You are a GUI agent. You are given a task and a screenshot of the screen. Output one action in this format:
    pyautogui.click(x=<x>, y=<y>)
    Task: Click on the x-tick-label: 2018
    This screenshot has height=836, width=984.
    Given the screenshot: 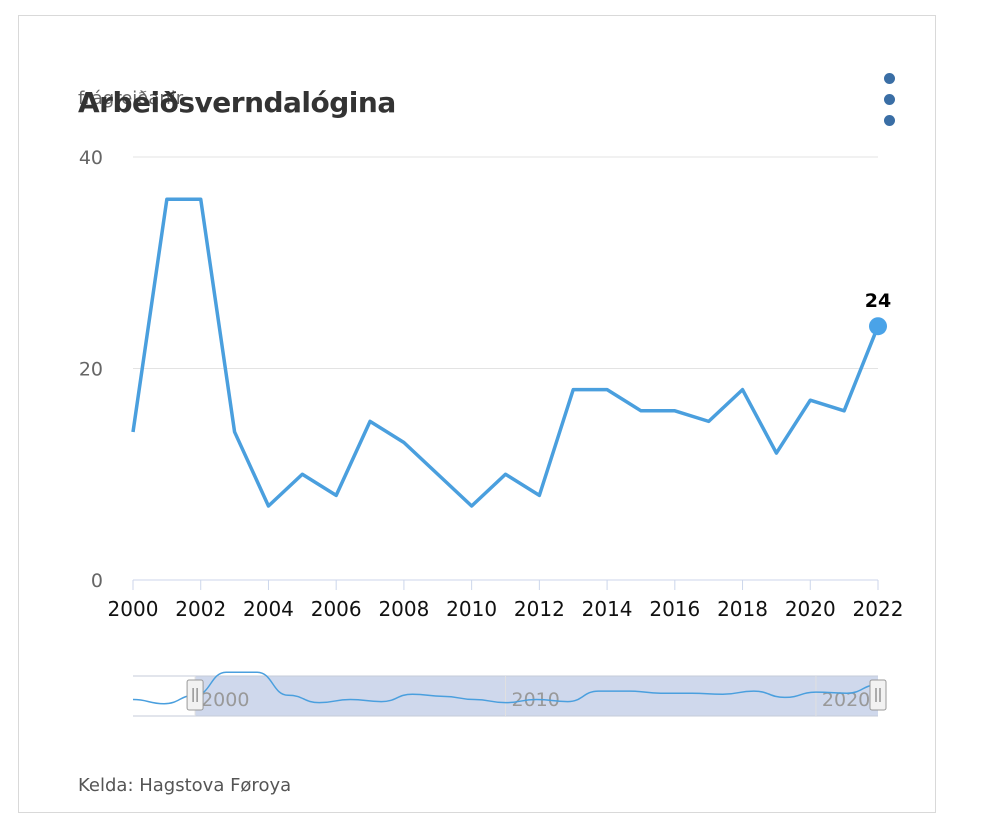 What is the action you would take?
    pyautogui.click(x=742, y=609)
    